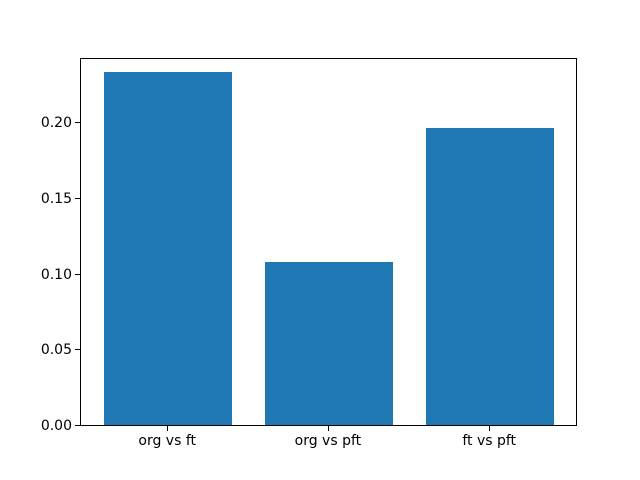  What do you see at coordinates (167, 441) in the screenshot?
I see `x-tick-label: org vs ft` at bounding box center [167, 441].